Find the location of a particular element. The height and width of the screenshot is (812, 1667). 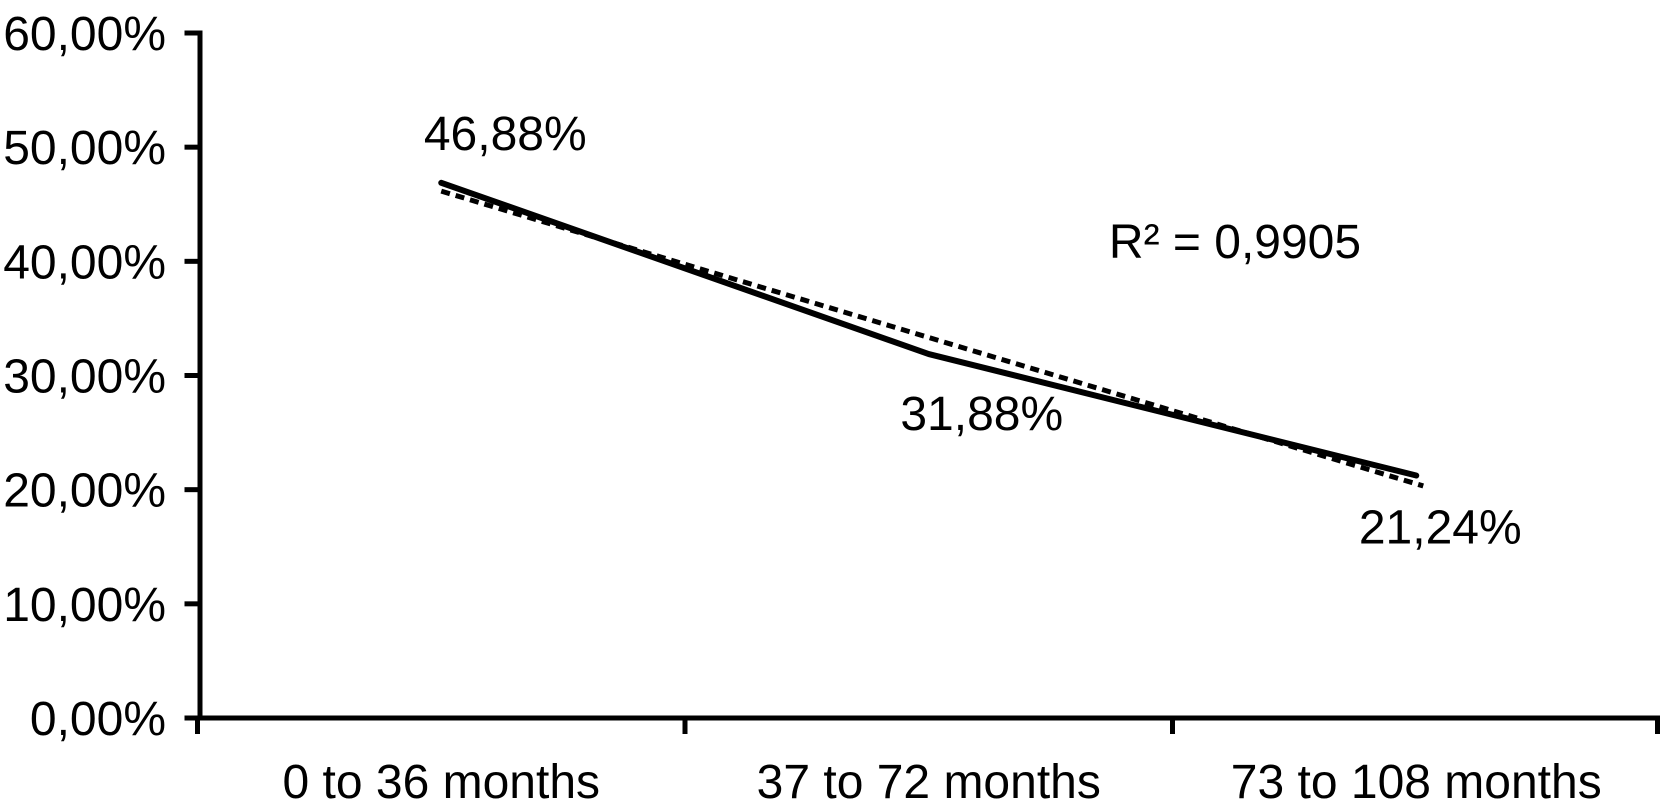

point-label: 21,24% is located at coordinates (1440, 528).